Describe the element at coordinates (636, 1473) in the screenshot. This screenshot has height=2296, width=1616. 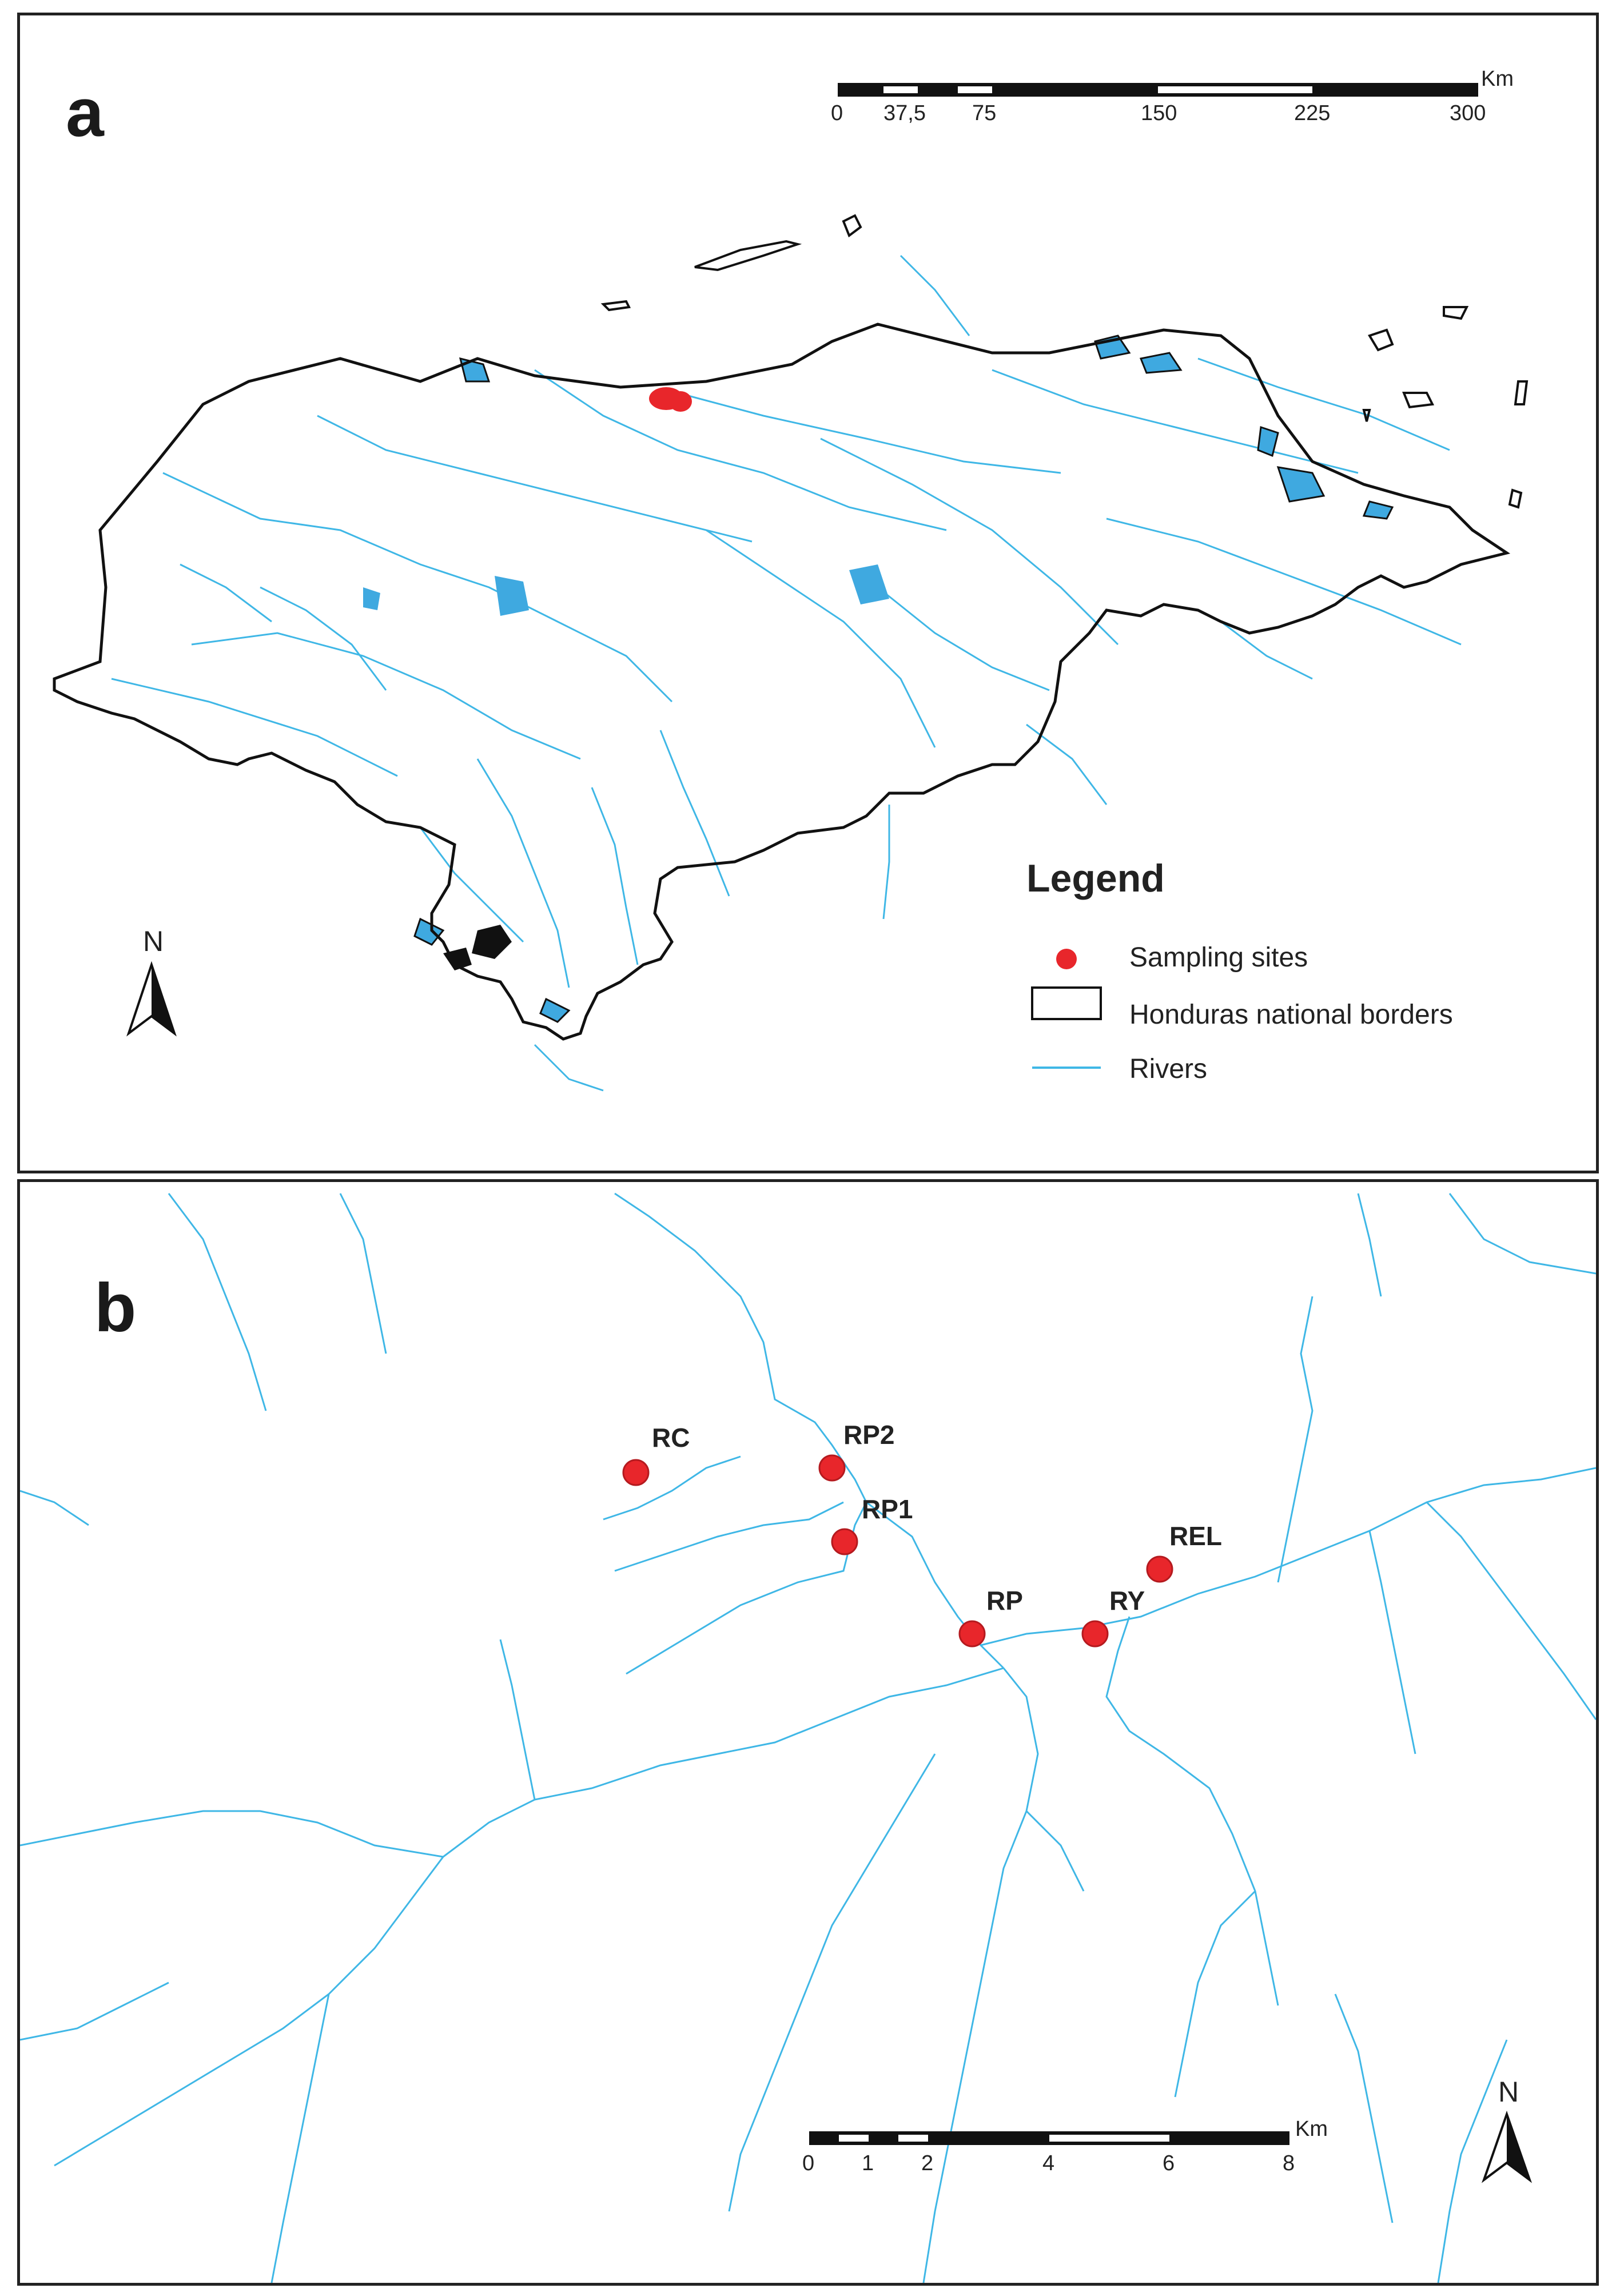
I see `site-rc` at that location.